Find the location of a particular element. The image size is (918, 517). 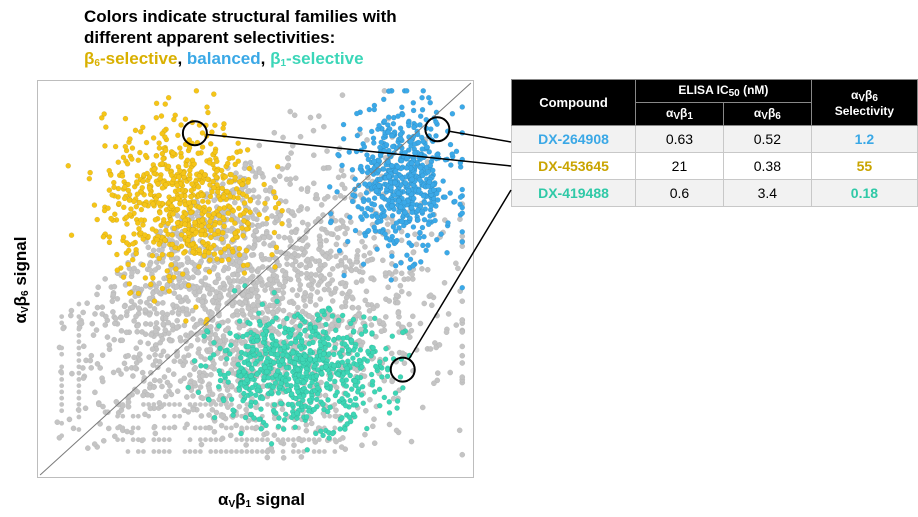

legend-beta1-selective: β1-selective is located at coordinates (317, 59).